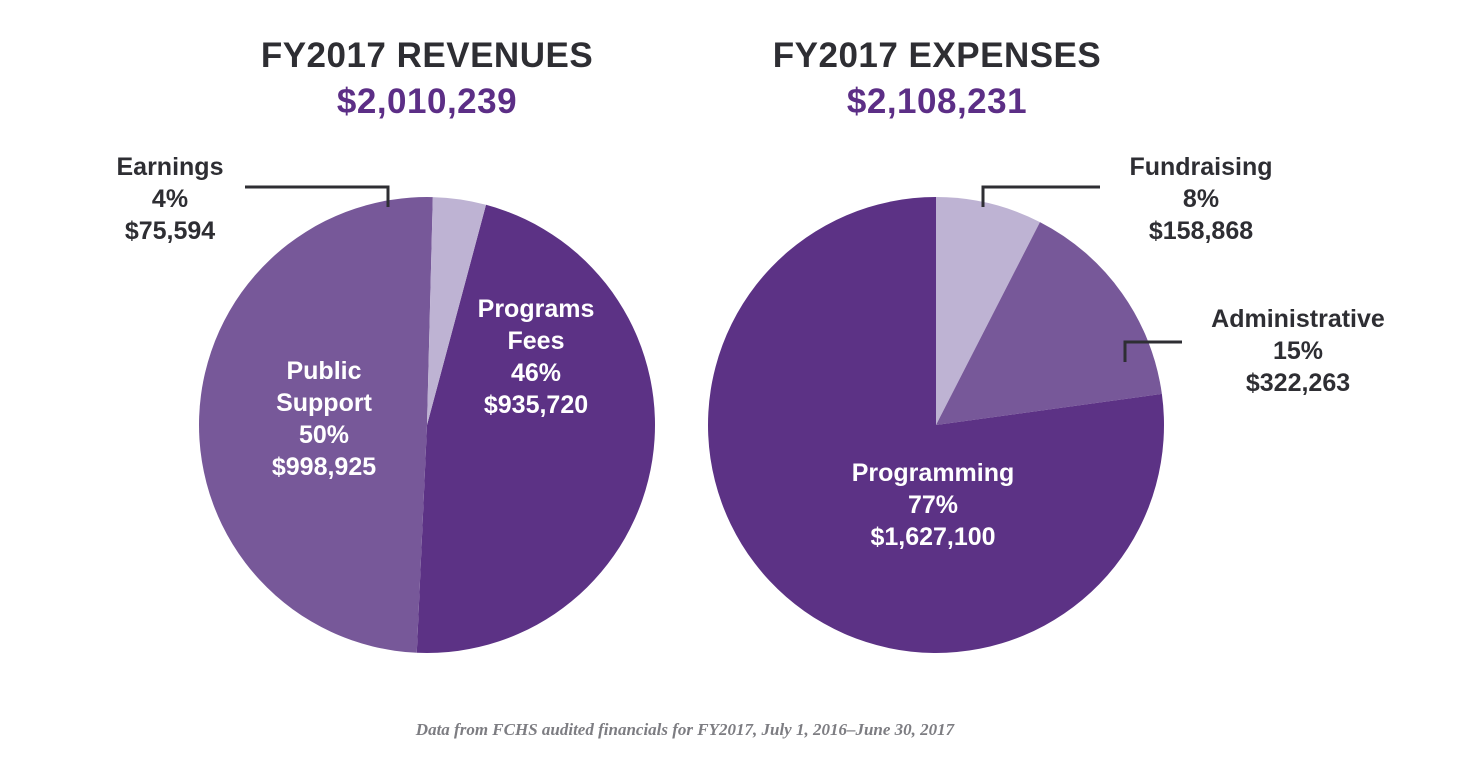 The image size is (1465, 768). What do you see at coordinates (1200, 167) in the screenshot?
I see `slice-label-fundraising: Fundraising` at bounding box center [1200, 167].